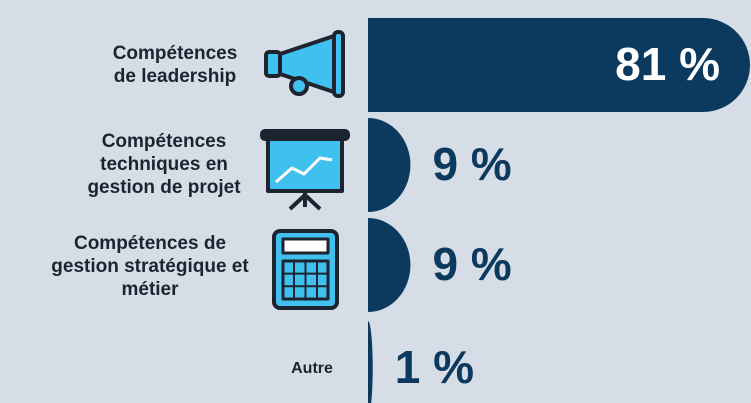 The image size is (751, 403). Describe the element at coordinates (305, 170) in the screenshot. I see `chart-board-icon` at that location.